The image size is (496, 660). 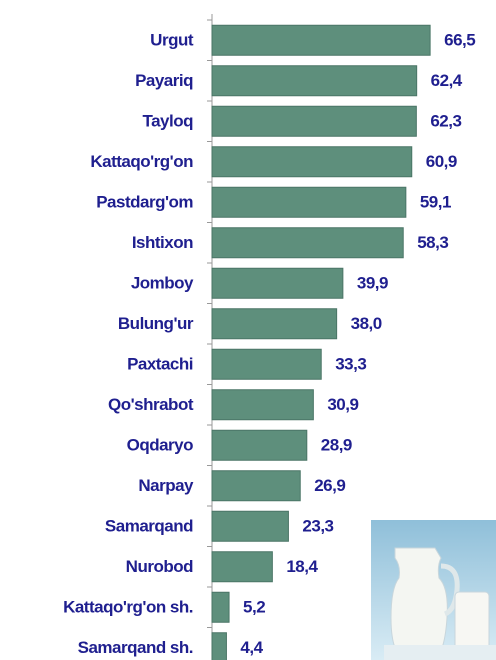 I want to click on value-label: 60,9, so click(x=441, y=161).